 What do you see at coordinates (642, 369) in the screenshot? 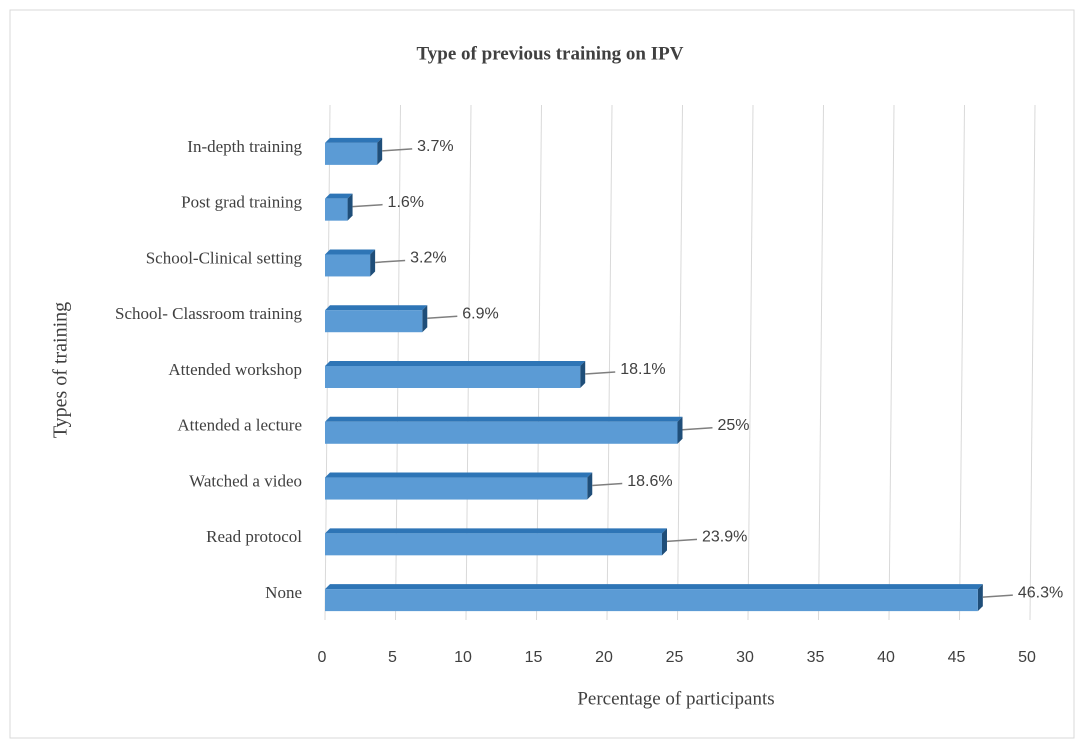
I see `value-label: 18.1%` at bounding box center [642, 369].